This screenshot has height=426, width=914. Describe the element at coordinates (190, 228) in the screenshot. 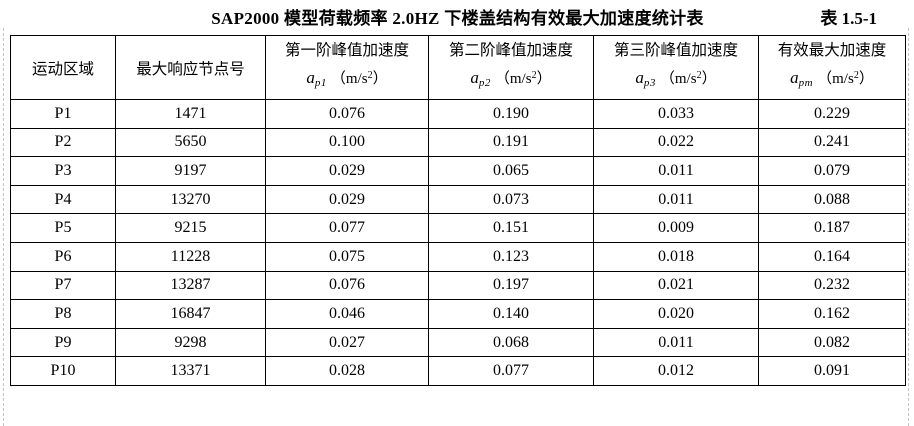

I see `table-cell: 9215` at that location.